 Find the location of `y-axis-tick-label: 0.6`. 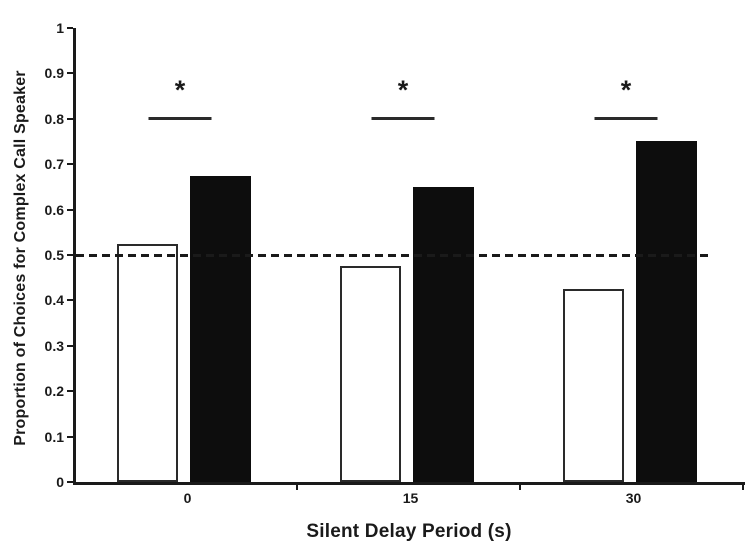

y-axis-tick-label: 0.6 is located at coordinates (54, 210).